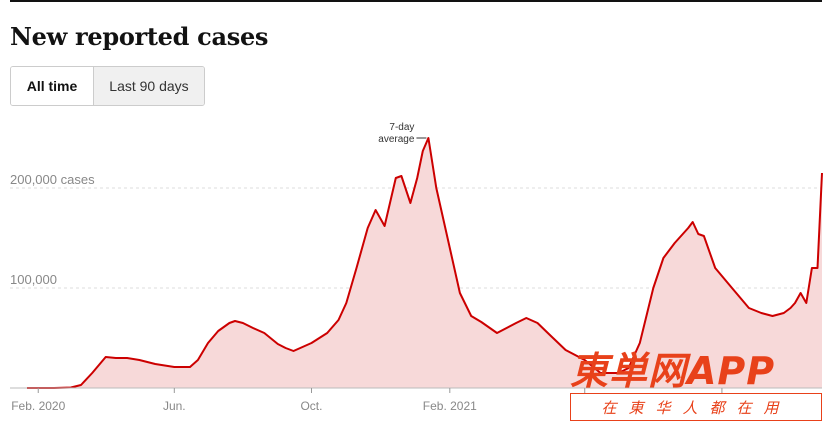 The width and height of the screenshot is (828, 424). What do you see at coordinates (696, 407) in the screenshot?
I see `watermark-tagline: 在東华人都在用` at bounding box center [696, 407].